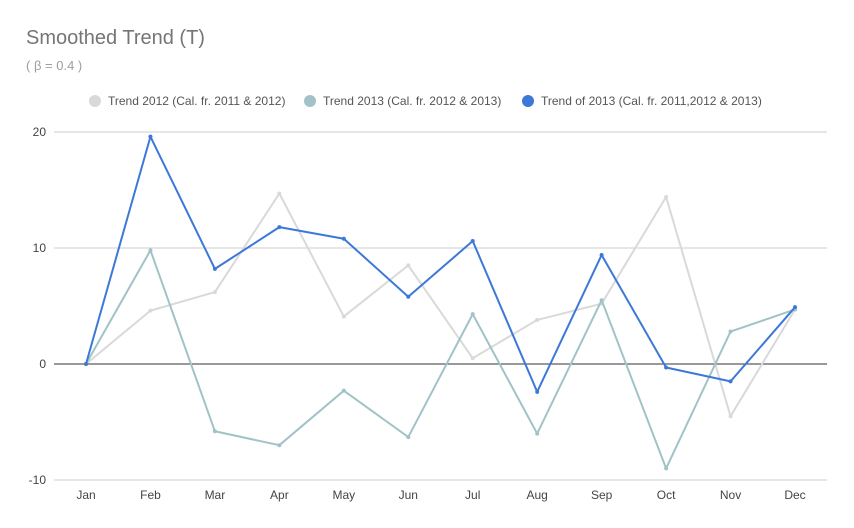 The width and height of the screenshot is (854, 528). I want to click on x-axis-ticks: Jan Feb Mar Apr May Jun Jul Aug Sep Oct Nov Dec, so click(440, 495).